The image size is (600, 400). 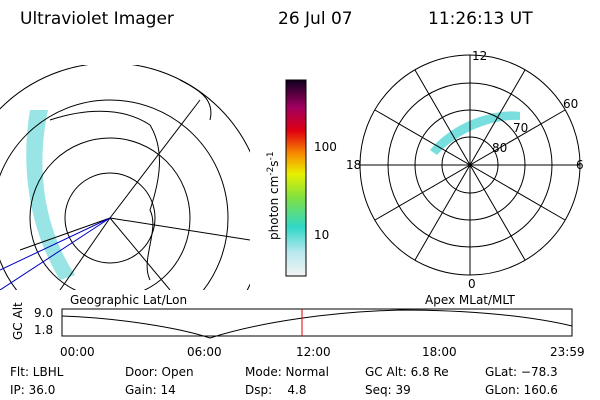 I want to click on right-map-label: Apex MLat/MLT, so click(x=470, y=300).